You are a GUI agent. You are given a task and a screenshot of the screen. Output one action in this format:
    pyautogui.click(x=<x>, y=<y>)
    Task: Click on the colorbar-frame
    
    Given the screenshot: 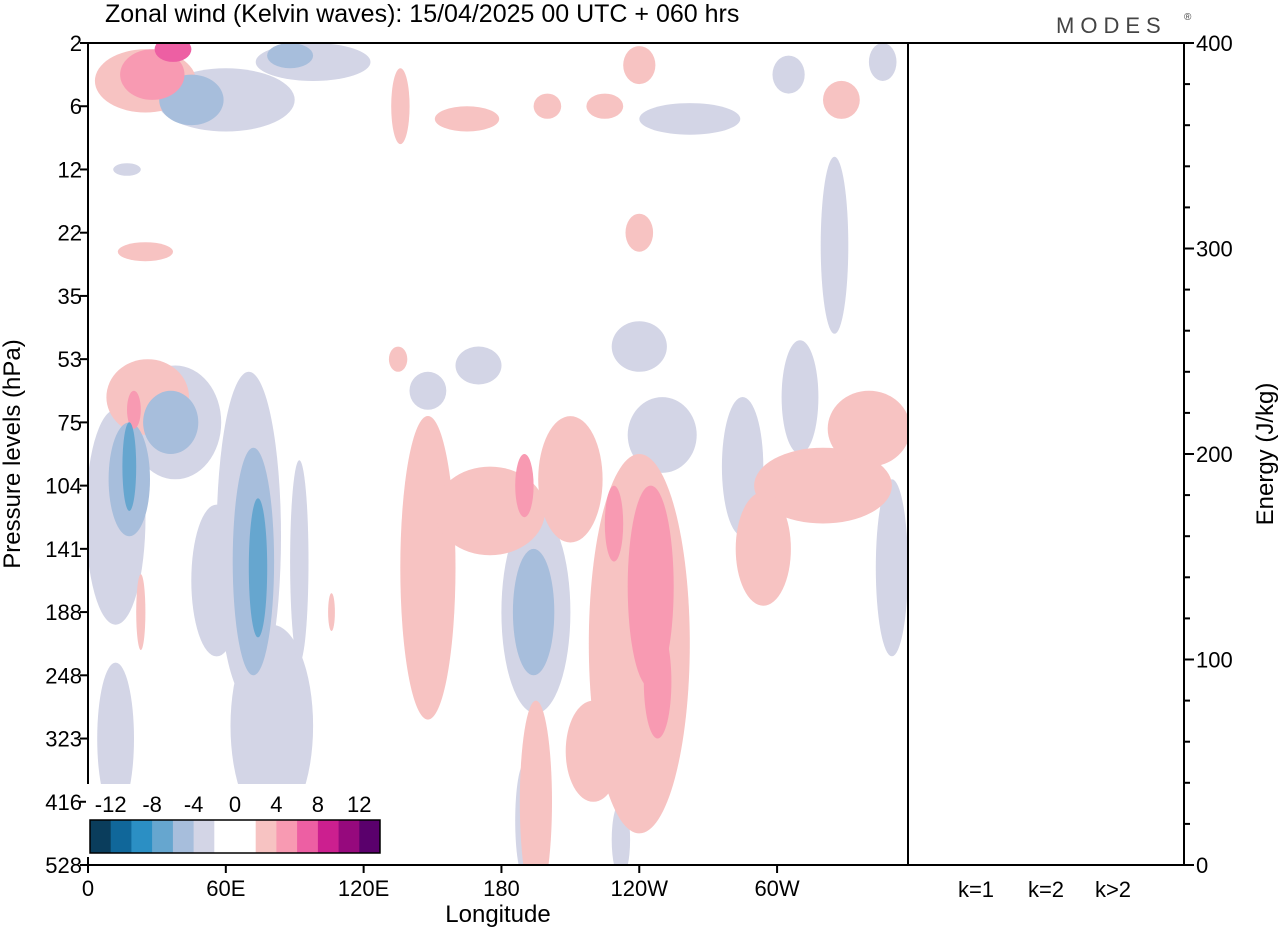 What is the action you would take?
    pyautogui.click(x=235, y=836)
    